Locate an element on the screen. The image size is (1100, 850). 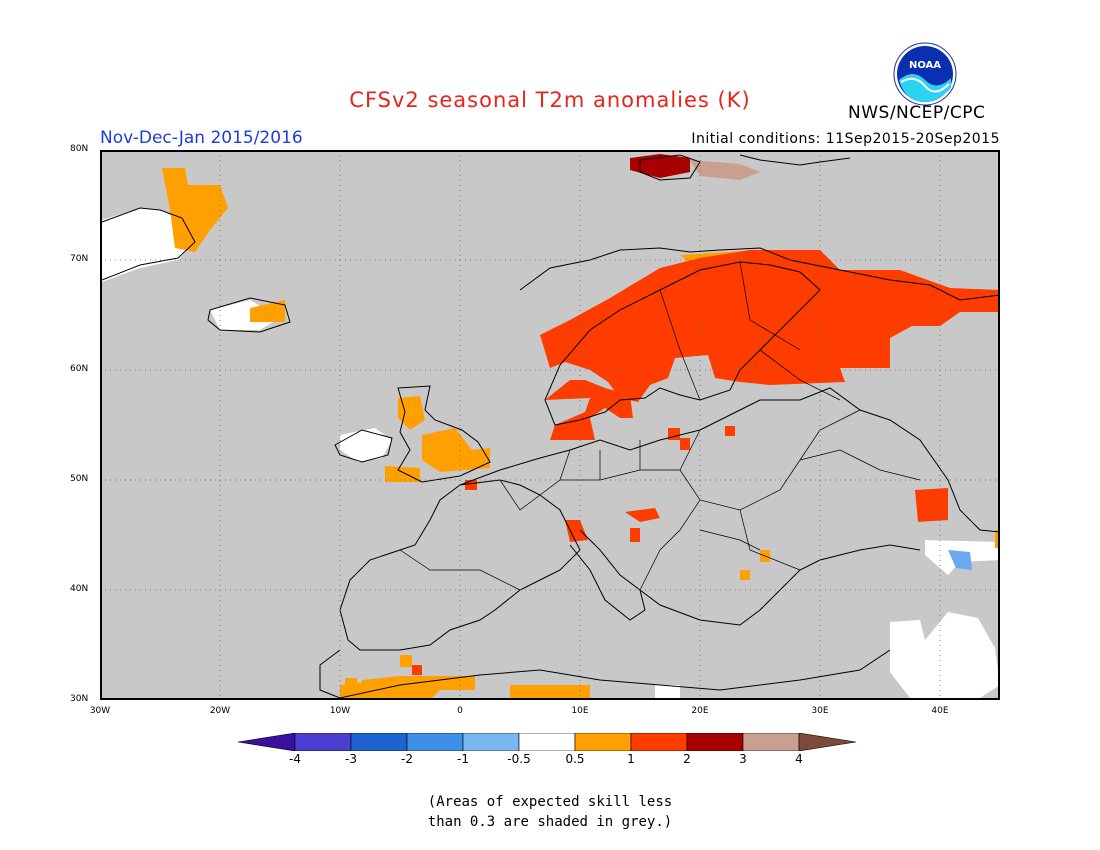
colorbar-arrow-low is located at coordinates (267, 742).